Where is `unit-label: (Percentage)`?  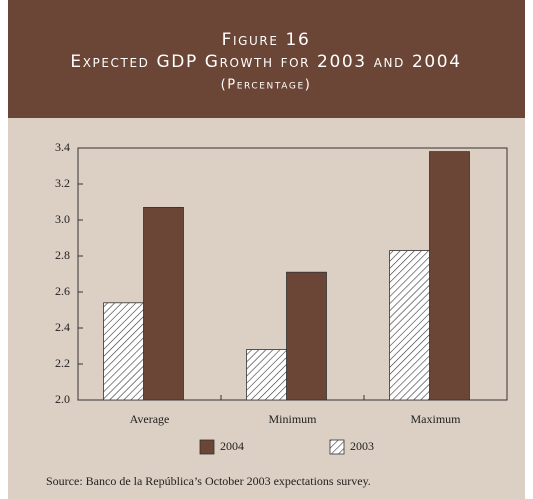 unit-label: (Percentage) is located at coordinates (266, 85).